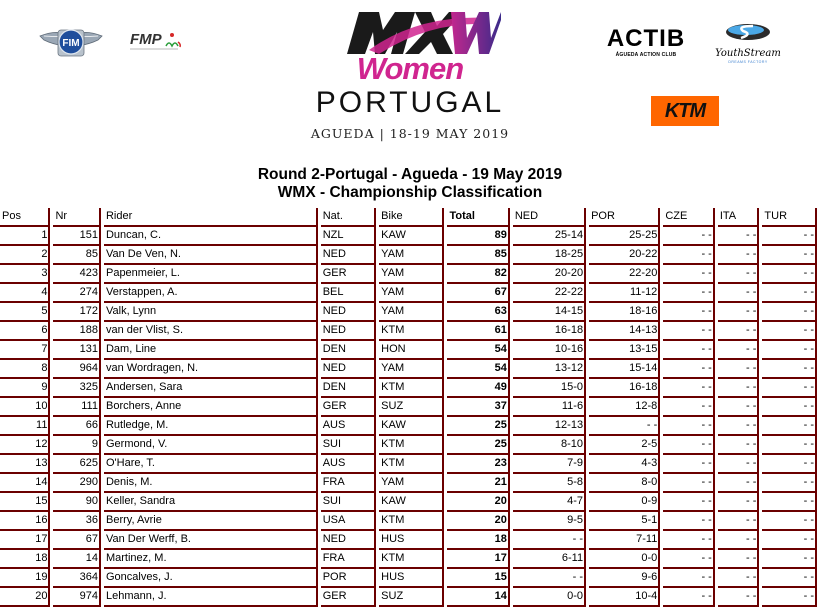 This screenshot has width=820, height=607. I want to click on table-row: 16 36 Berry, Avrie USA KTM 20 9-5 5-1- -- -- -, so click(408, 521).